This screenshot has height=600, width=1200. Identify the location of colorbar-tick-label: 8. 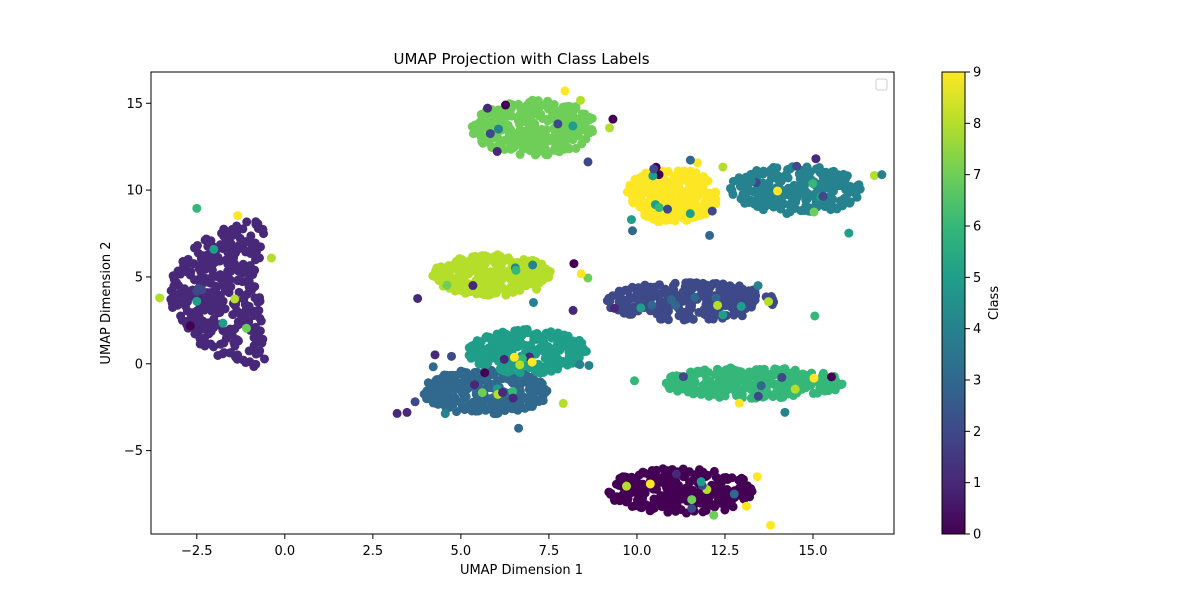
(977, 124).